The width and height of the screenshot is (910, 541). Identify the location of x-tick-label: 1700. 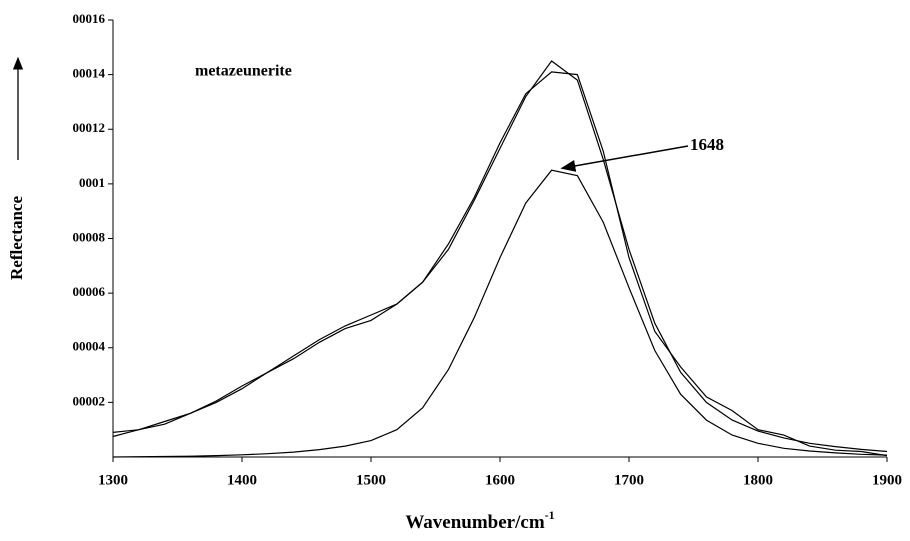
(629, 480).